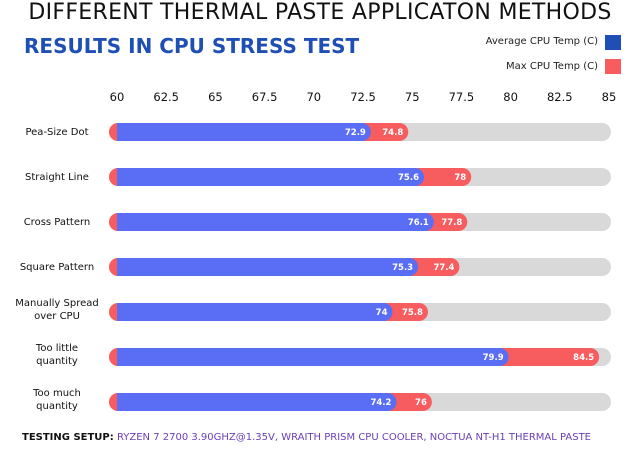 This screenshot has height=451, width=640. What do you see at coordinates (402, 268) in the screenshot?
I see `avg-value-label: 75.3` at bounding box center [402, 268].